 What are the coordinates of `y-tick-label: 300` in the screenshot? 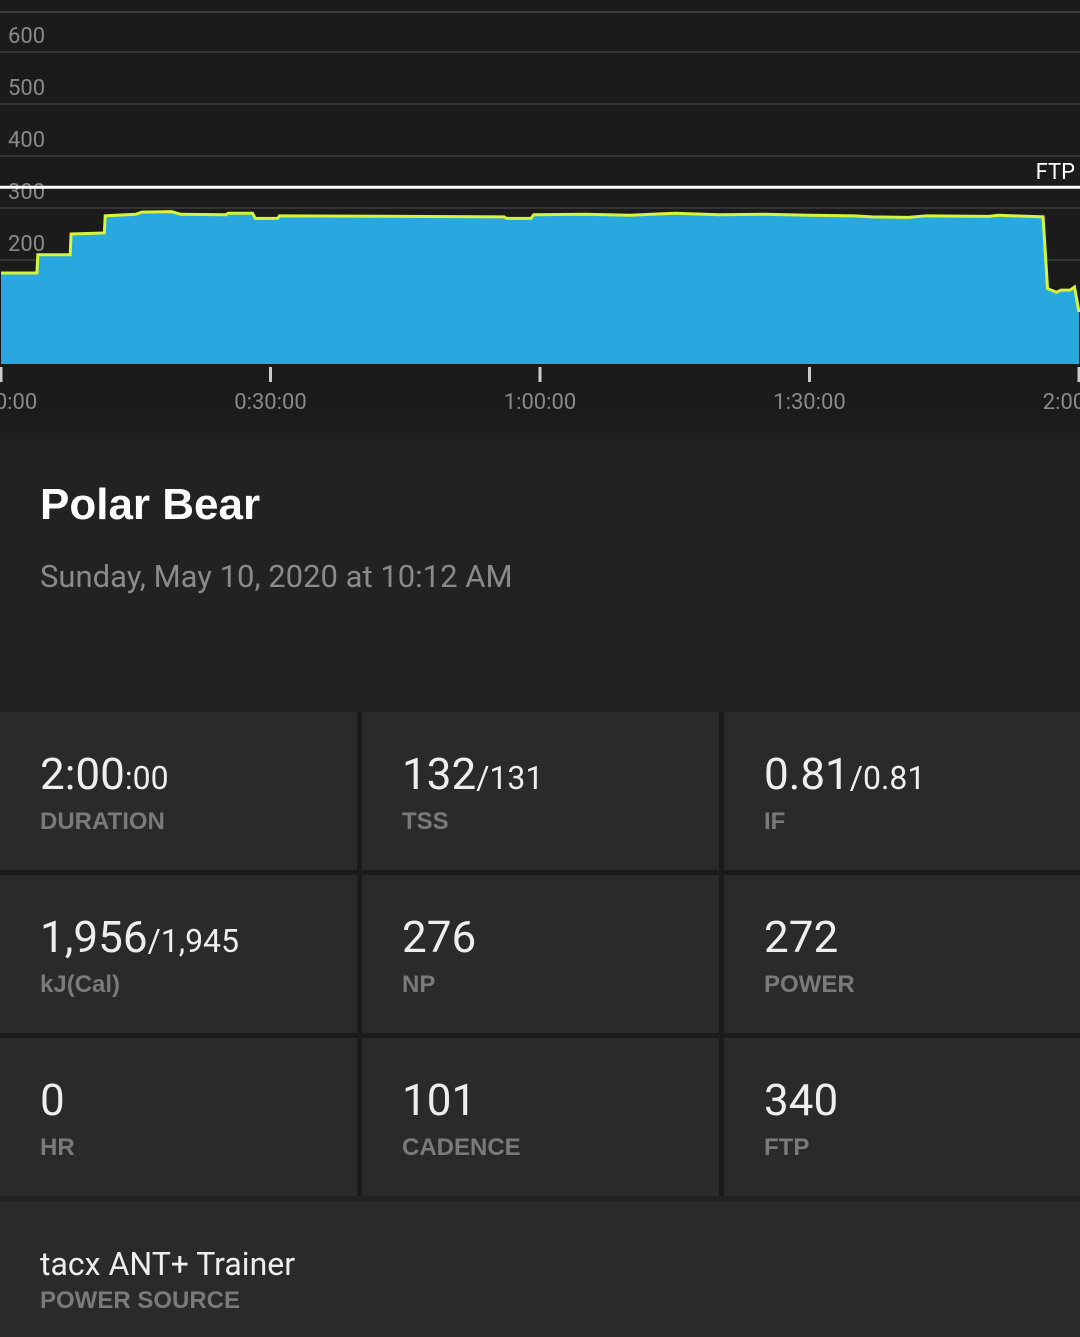 It's located at (26, 192).